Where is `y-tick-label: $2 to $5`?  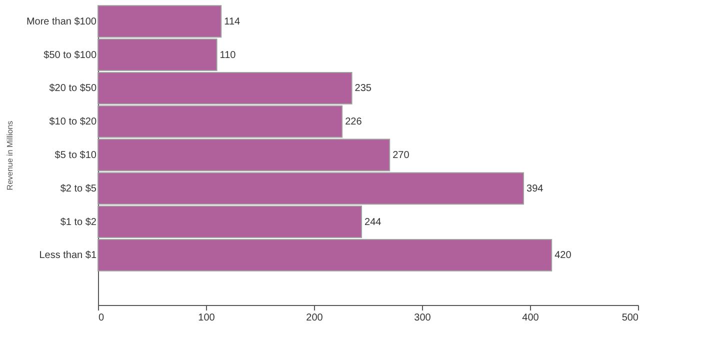 y-tick-label: $2 to $5 is located at coordinates (78, 188).